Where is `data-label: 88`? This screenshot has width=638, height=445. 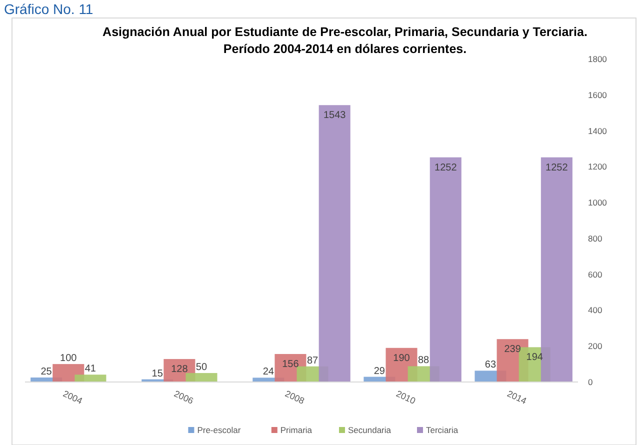
data-label: 88 is located at coordinates (424, 360).